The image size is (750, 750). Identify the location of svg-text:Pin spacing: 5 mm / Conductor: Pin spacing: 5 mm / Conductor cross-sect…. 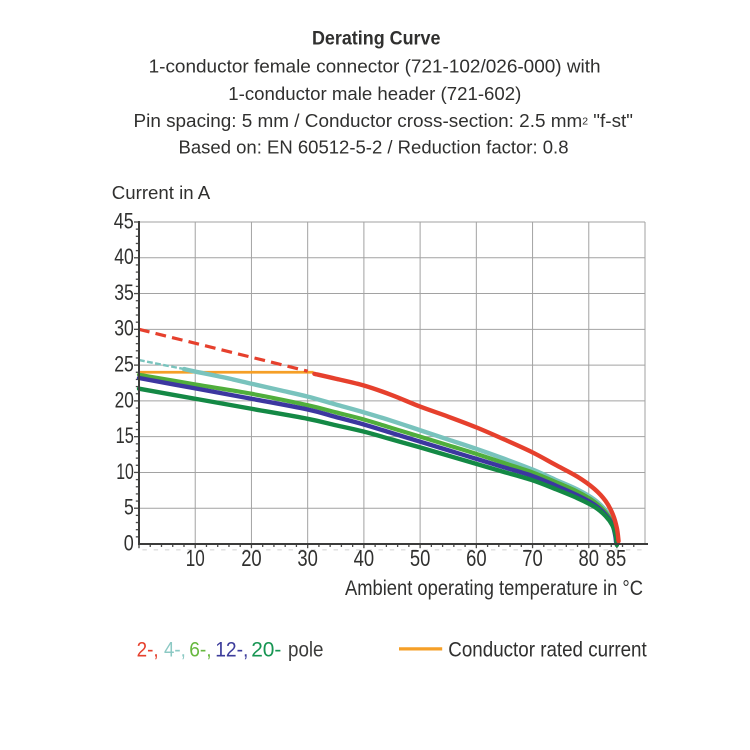
(358, 120).